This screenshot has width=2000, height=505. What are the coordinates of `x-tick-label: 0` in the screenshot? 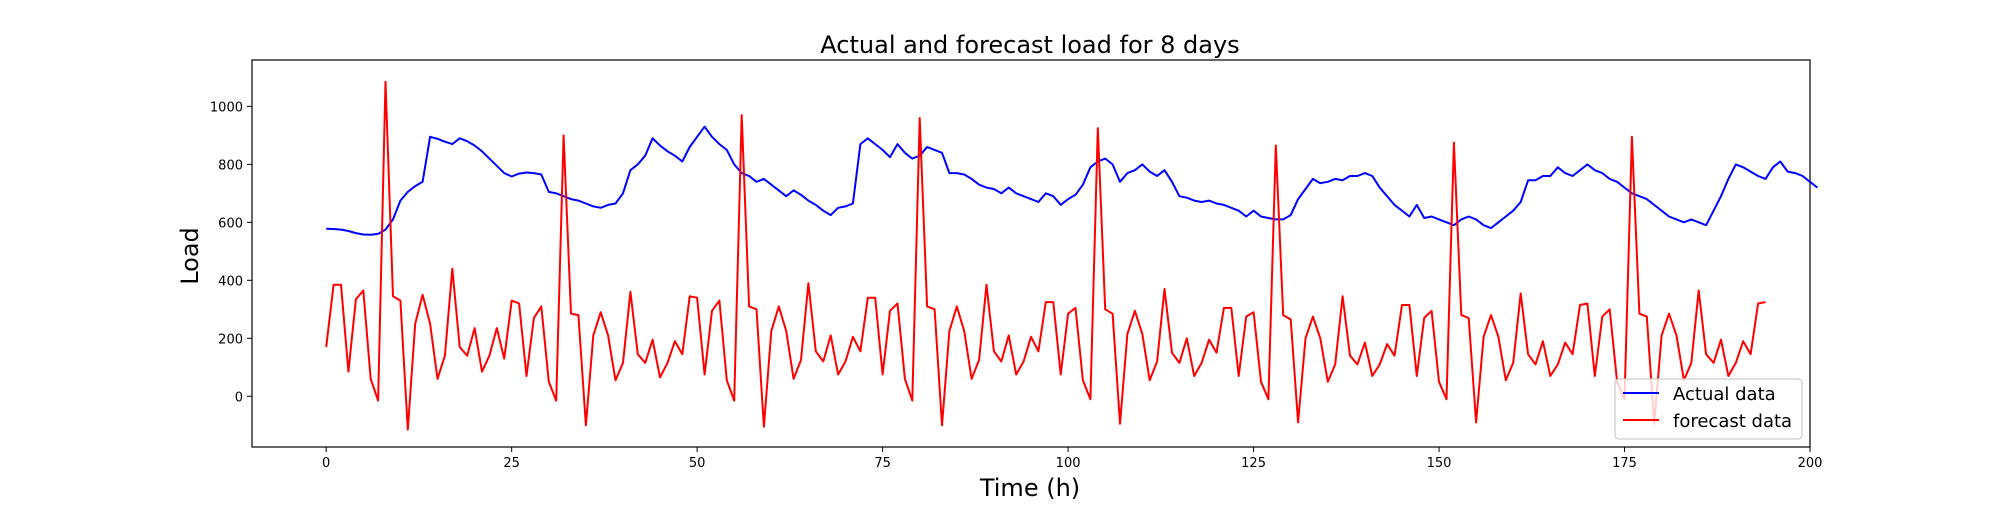 It's located at (326, 463).